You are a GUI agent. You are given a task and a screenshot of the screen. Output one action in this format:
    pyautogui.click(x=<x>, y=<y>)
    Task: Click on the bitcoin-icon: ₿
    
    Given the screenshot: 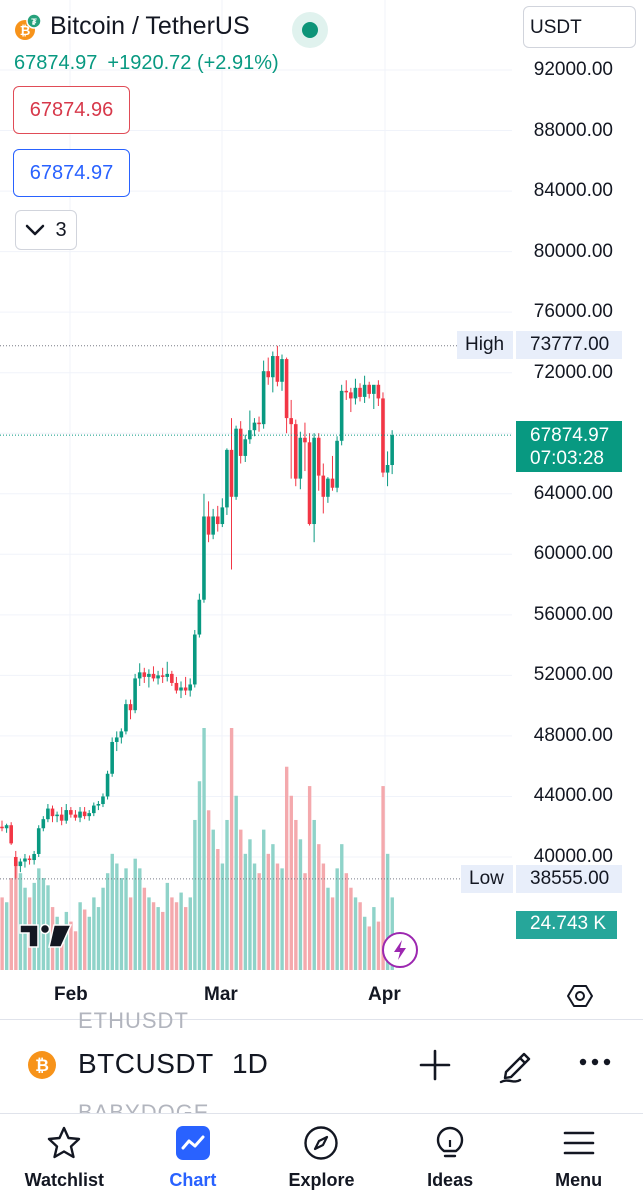 What is the action you would take?
    pyautogui.click(x=42, y=1065)
    